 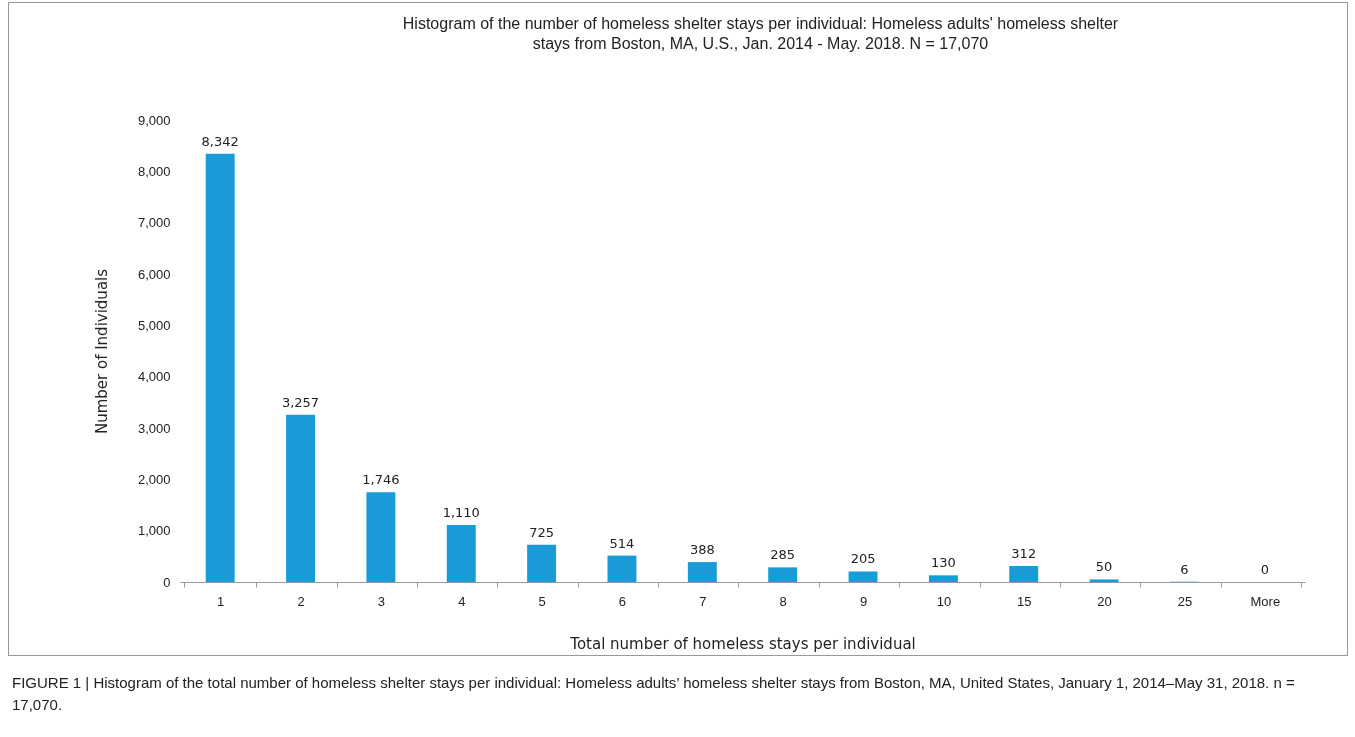 What do you see at coordinates (760, 33) in the screenshot?
I see `chart-title: Histogram of the number of homeless shelter stays per individual: Homeless adults' homeless shelter stays from Boston, MA, U.S., Jan. 2014 - May. 2018. N = 17,070` at bounding box center [760, 33].